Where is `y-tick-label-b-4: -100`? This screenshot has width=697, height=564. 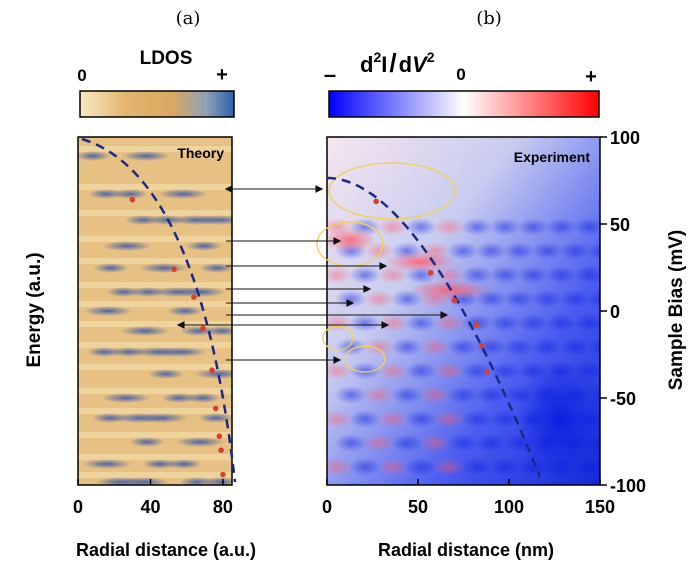 y-tick-label-b-4: -100 is located at coordinates (628, 486).